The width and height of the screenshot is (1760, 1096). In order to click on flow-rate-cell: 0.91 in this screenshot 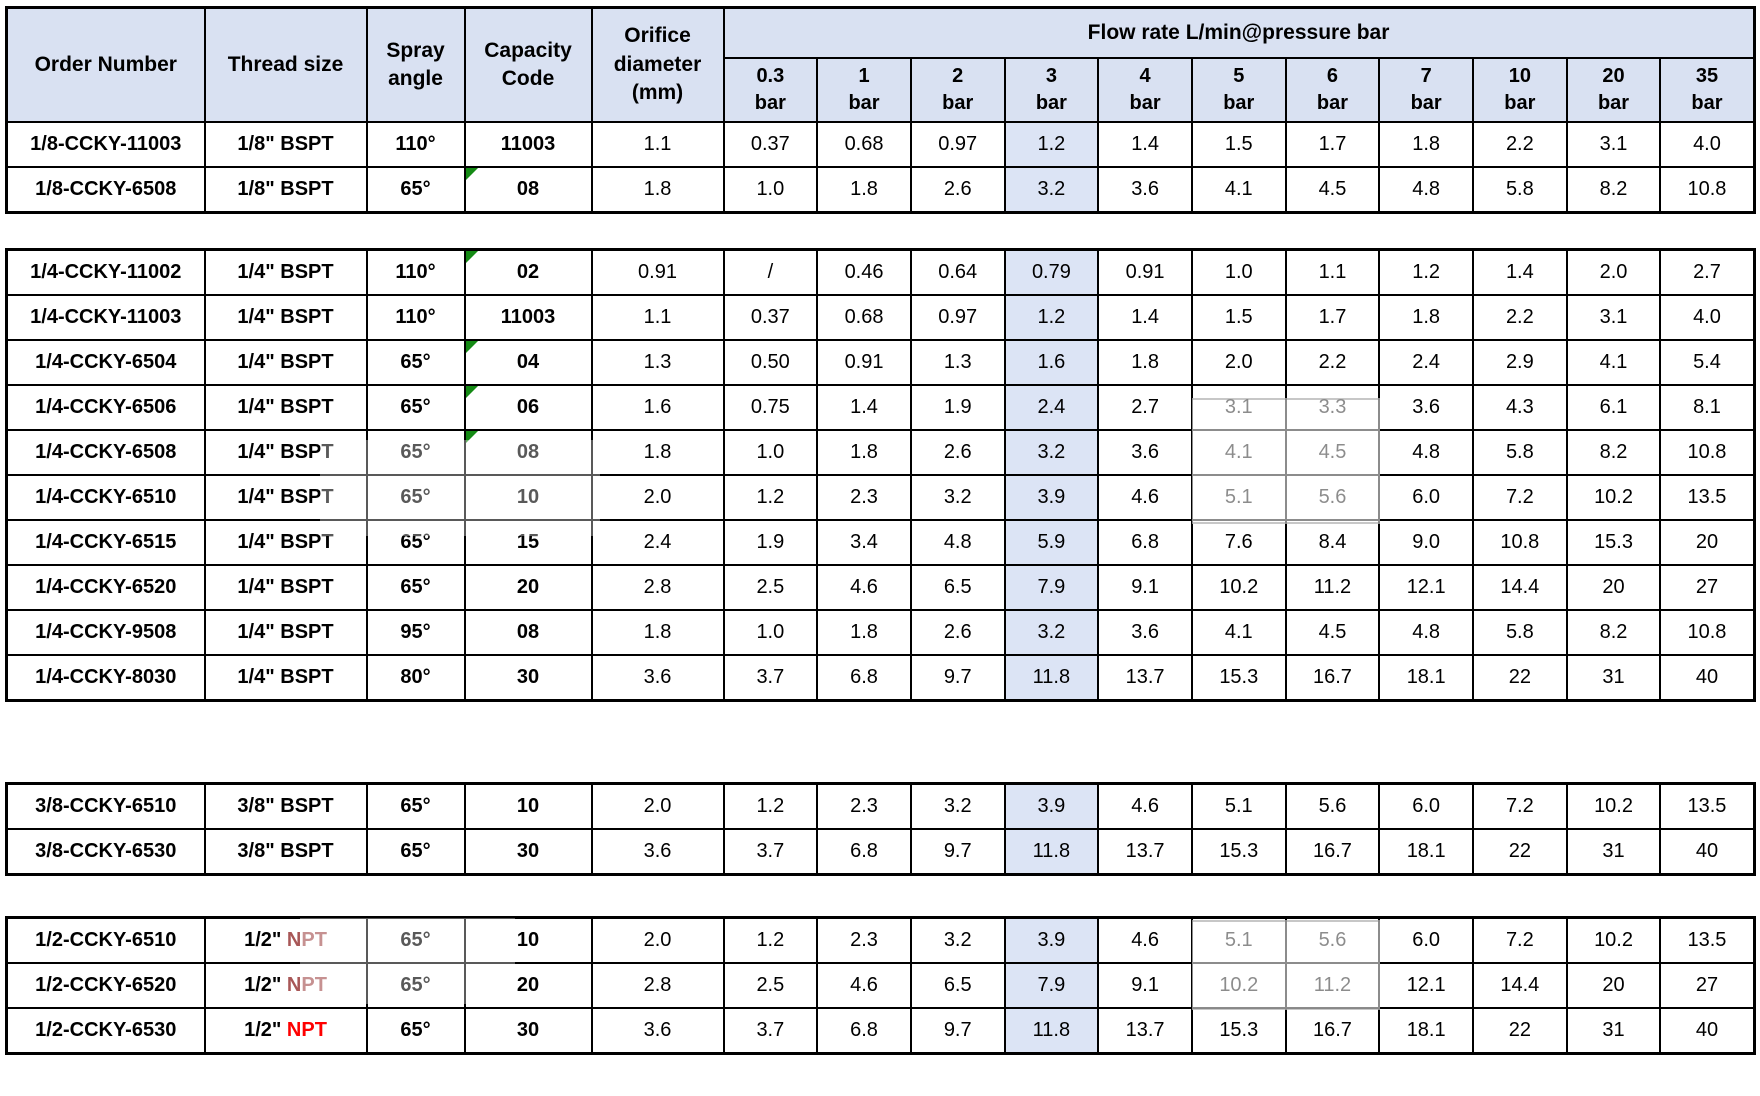, I will do `click(1145, 272)`.